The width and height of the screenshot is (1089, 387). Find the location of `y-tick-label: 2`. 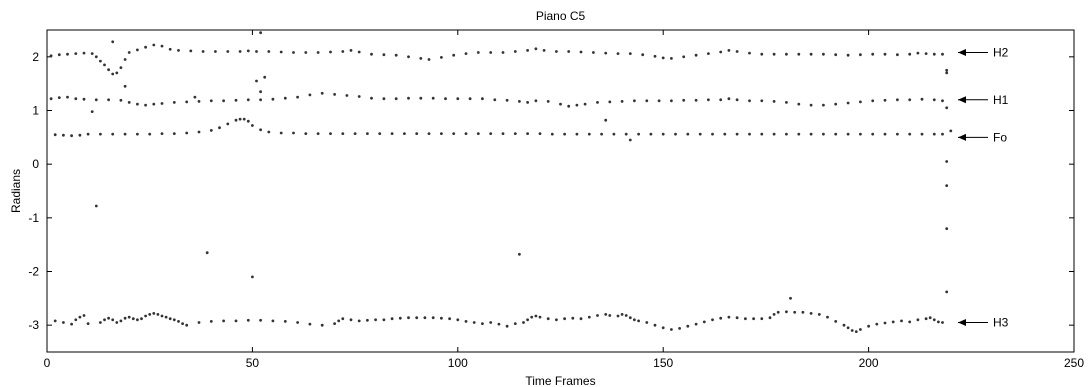

y-tick-label: 2 is located at coordinates (35, 57).